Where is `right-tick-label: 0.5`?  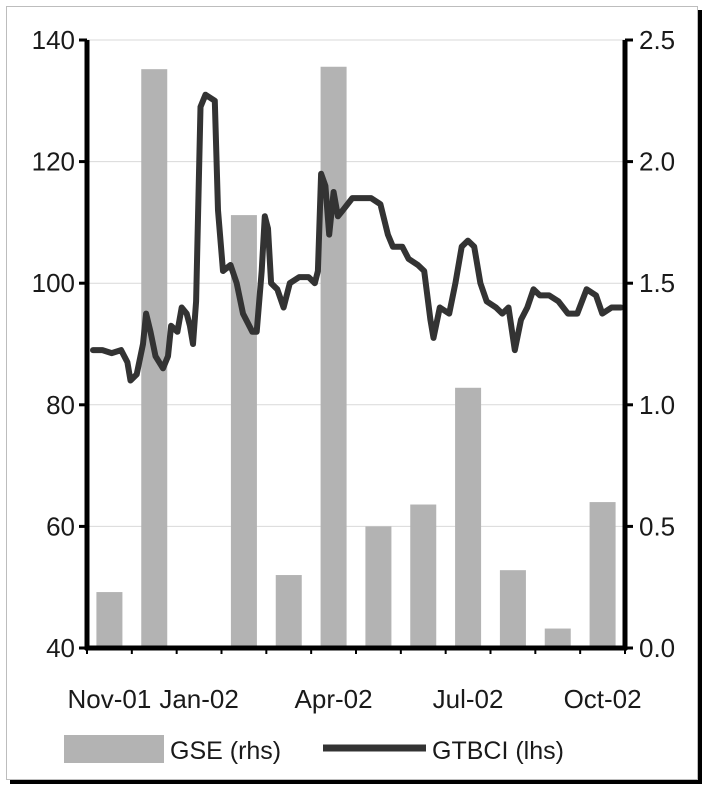
right-tick-label: 0.5 is located at coordinates (657, 526).